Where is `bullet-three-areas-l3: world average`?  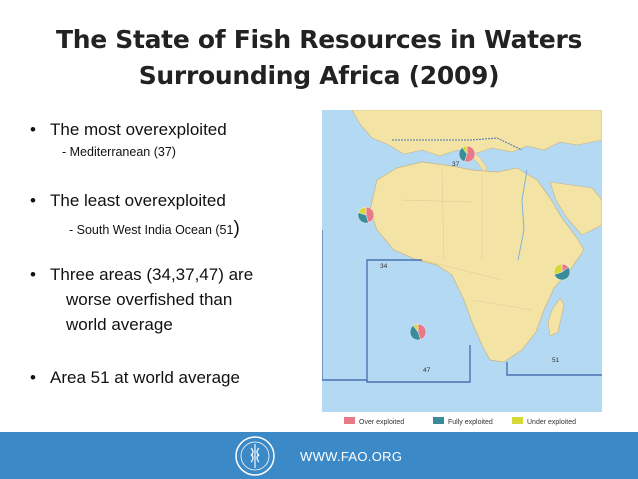
bullet-three-areas-l3: world average is located at coordinates (119, 324).